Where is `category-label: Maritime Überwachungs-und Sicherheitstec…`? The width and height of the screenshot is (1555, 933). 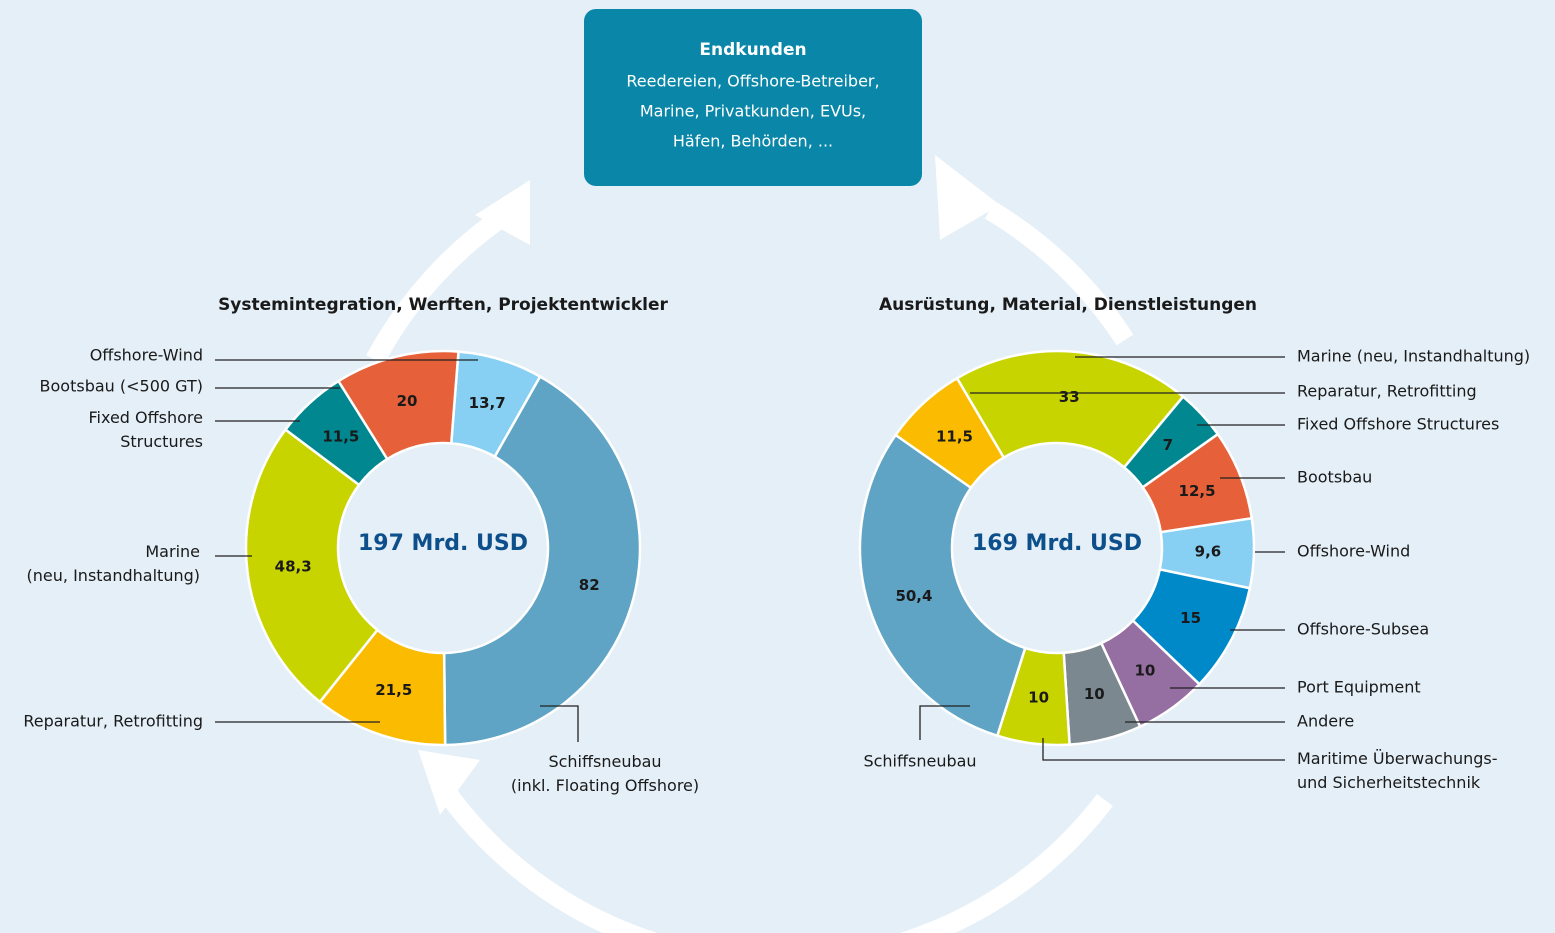
category-label: Maritime Überwachungs-und Sicherheitstec… is located at coordinates (1397, 770).